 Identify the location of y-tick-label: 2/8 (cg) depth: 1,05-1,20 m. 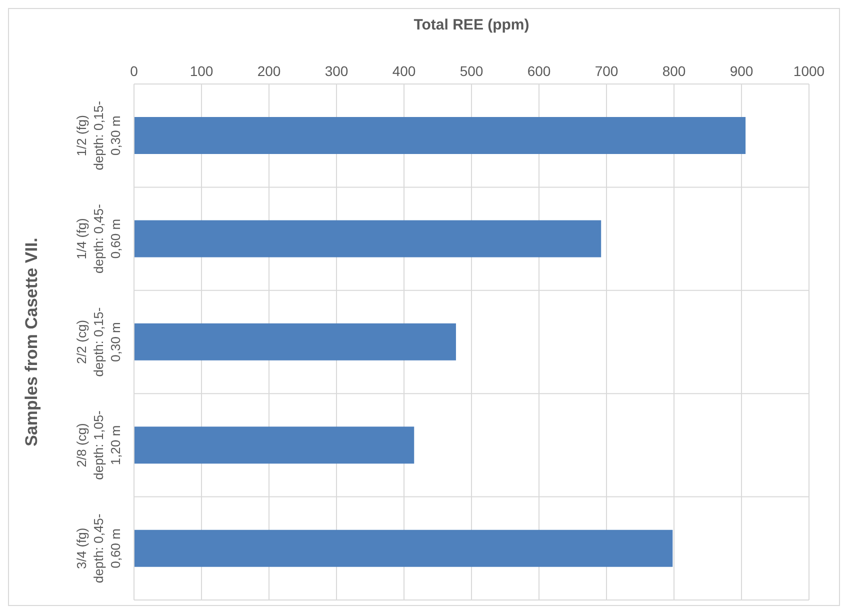
(98, 445).